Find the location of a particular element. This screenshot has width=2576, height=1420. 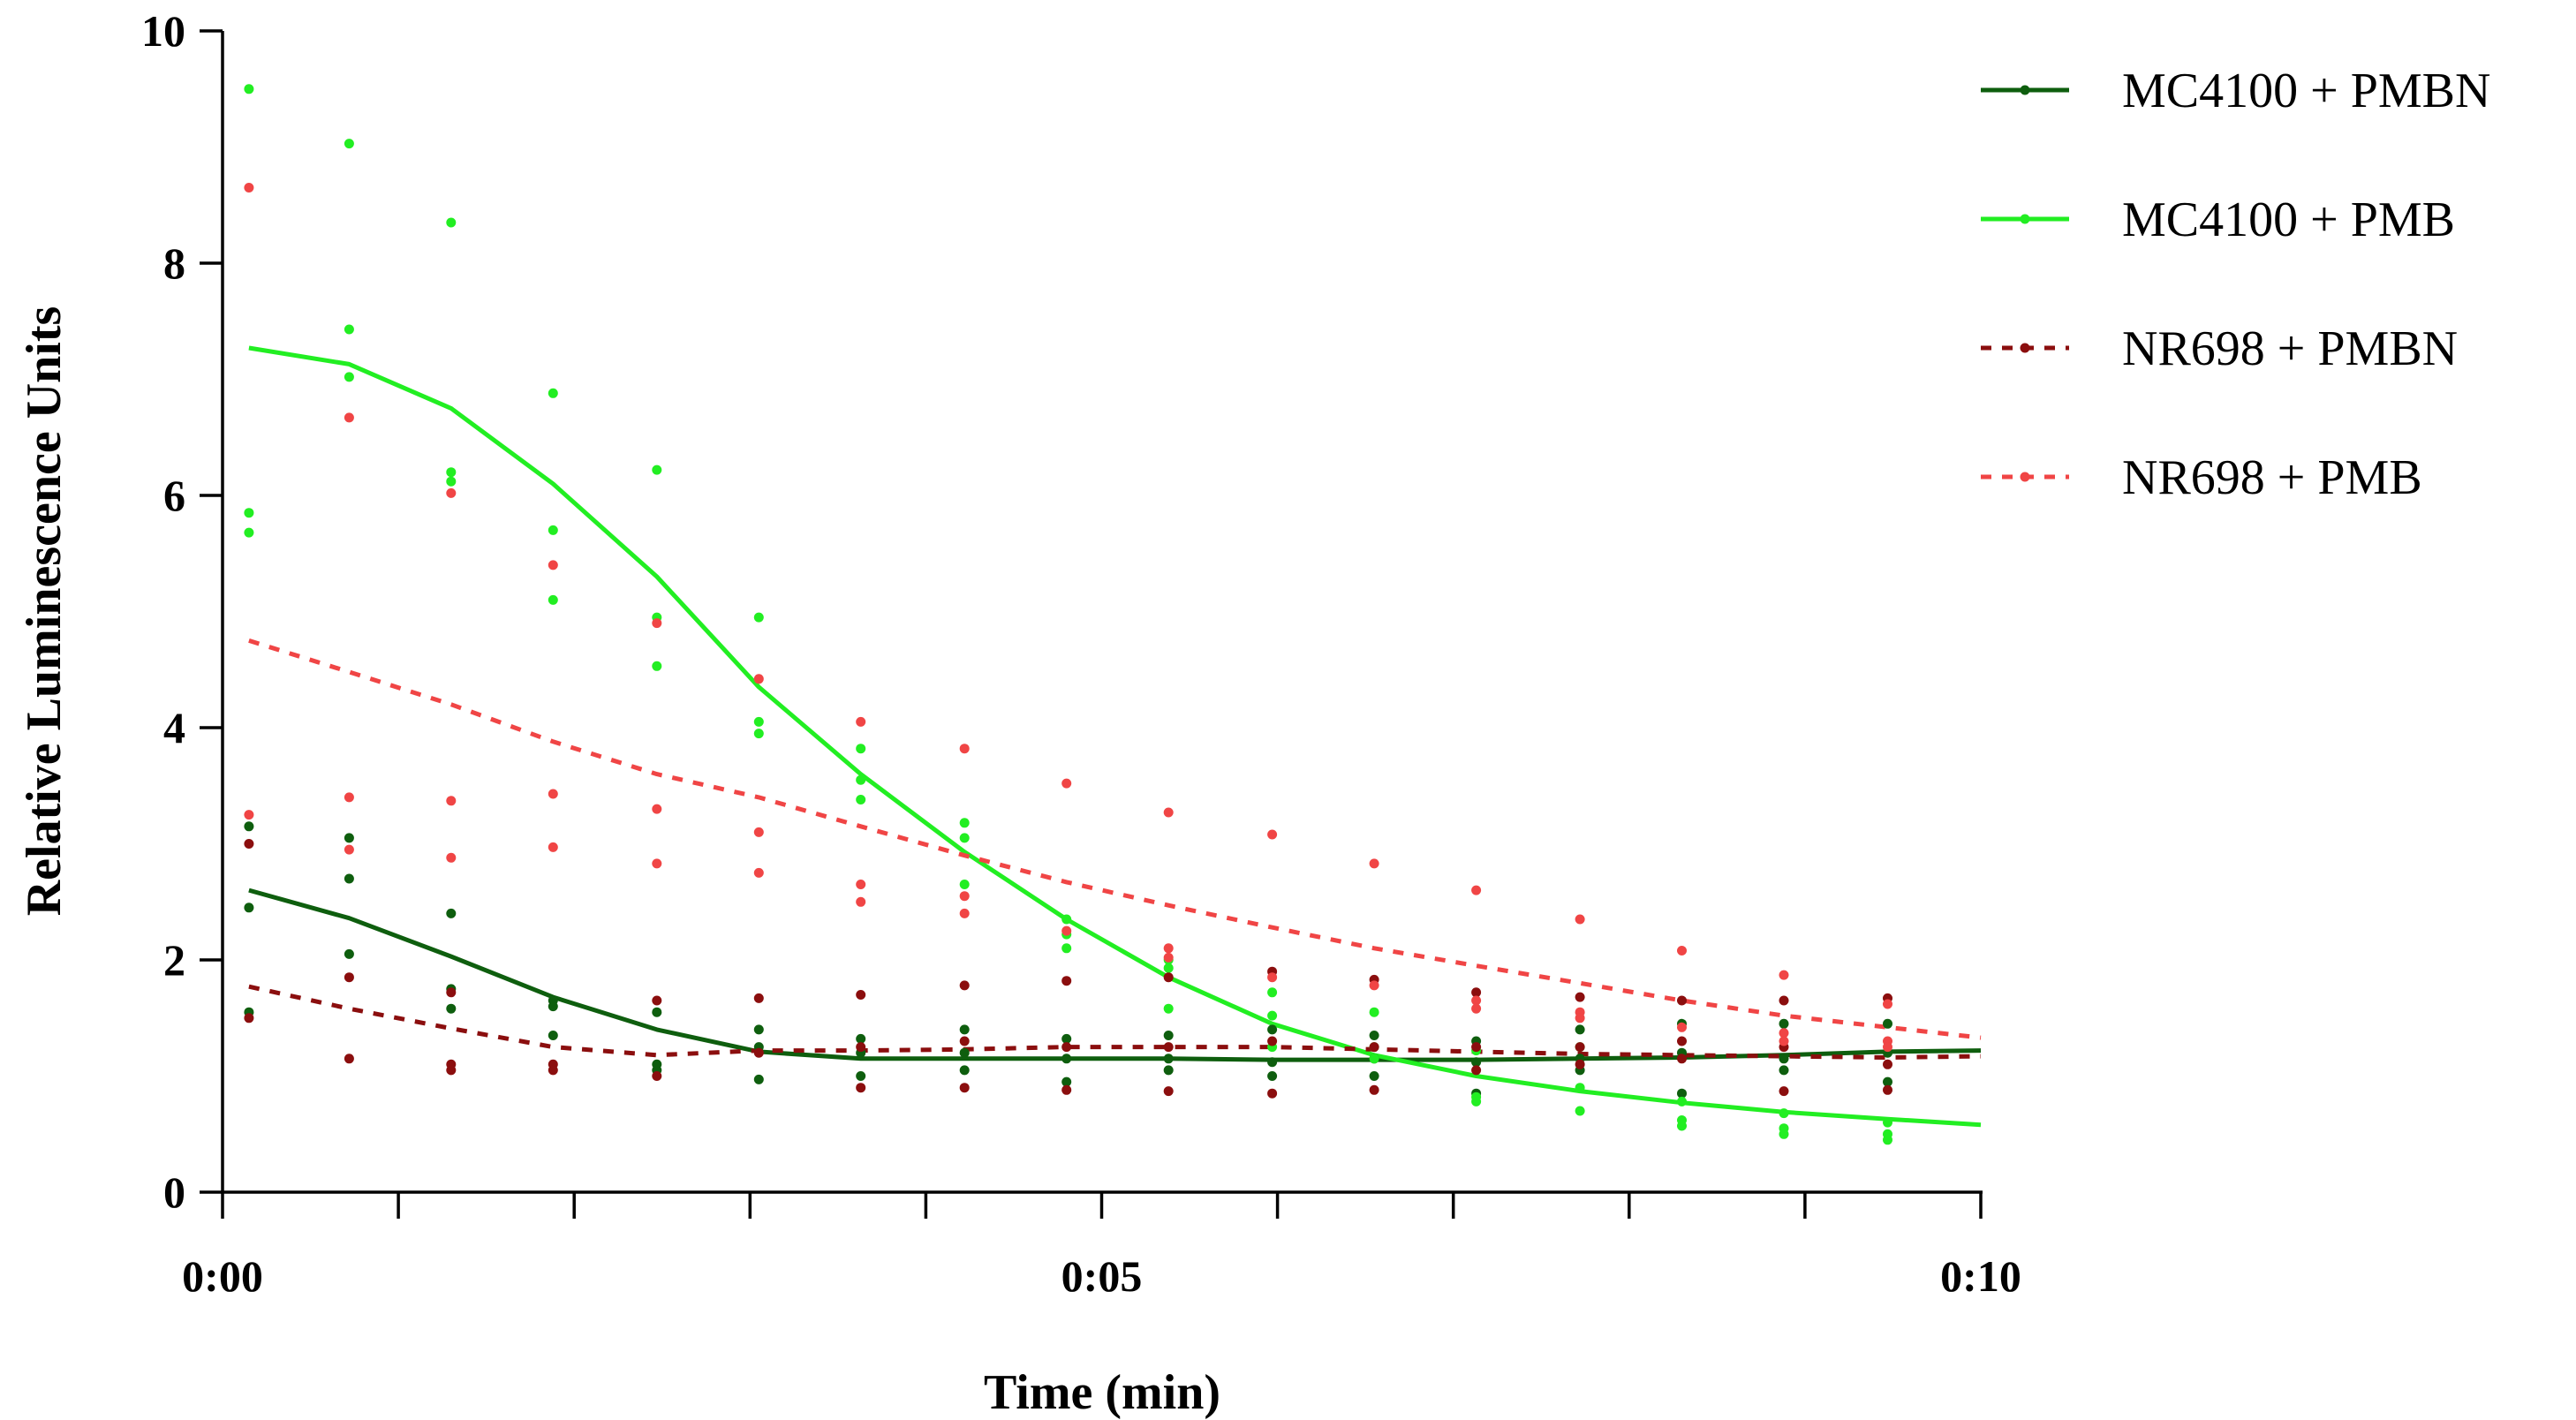

x-axis-ticks: 0:00 0:05 0:10 is located at coordinates (1101, 1247).